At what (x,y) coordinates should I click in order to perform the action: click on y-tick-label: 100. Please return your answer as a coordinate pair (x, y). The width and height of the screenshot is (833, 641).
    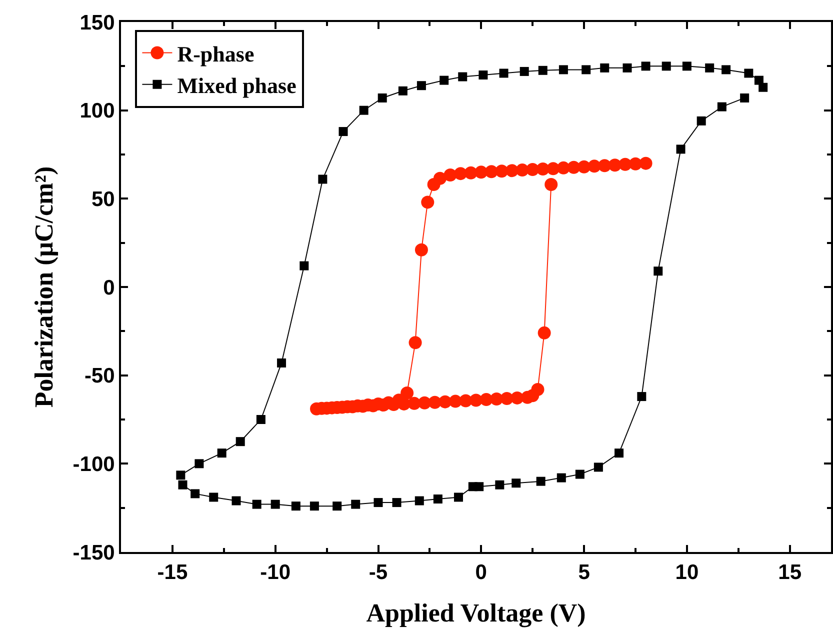
    Looking at the image, I should click on (97, 111).